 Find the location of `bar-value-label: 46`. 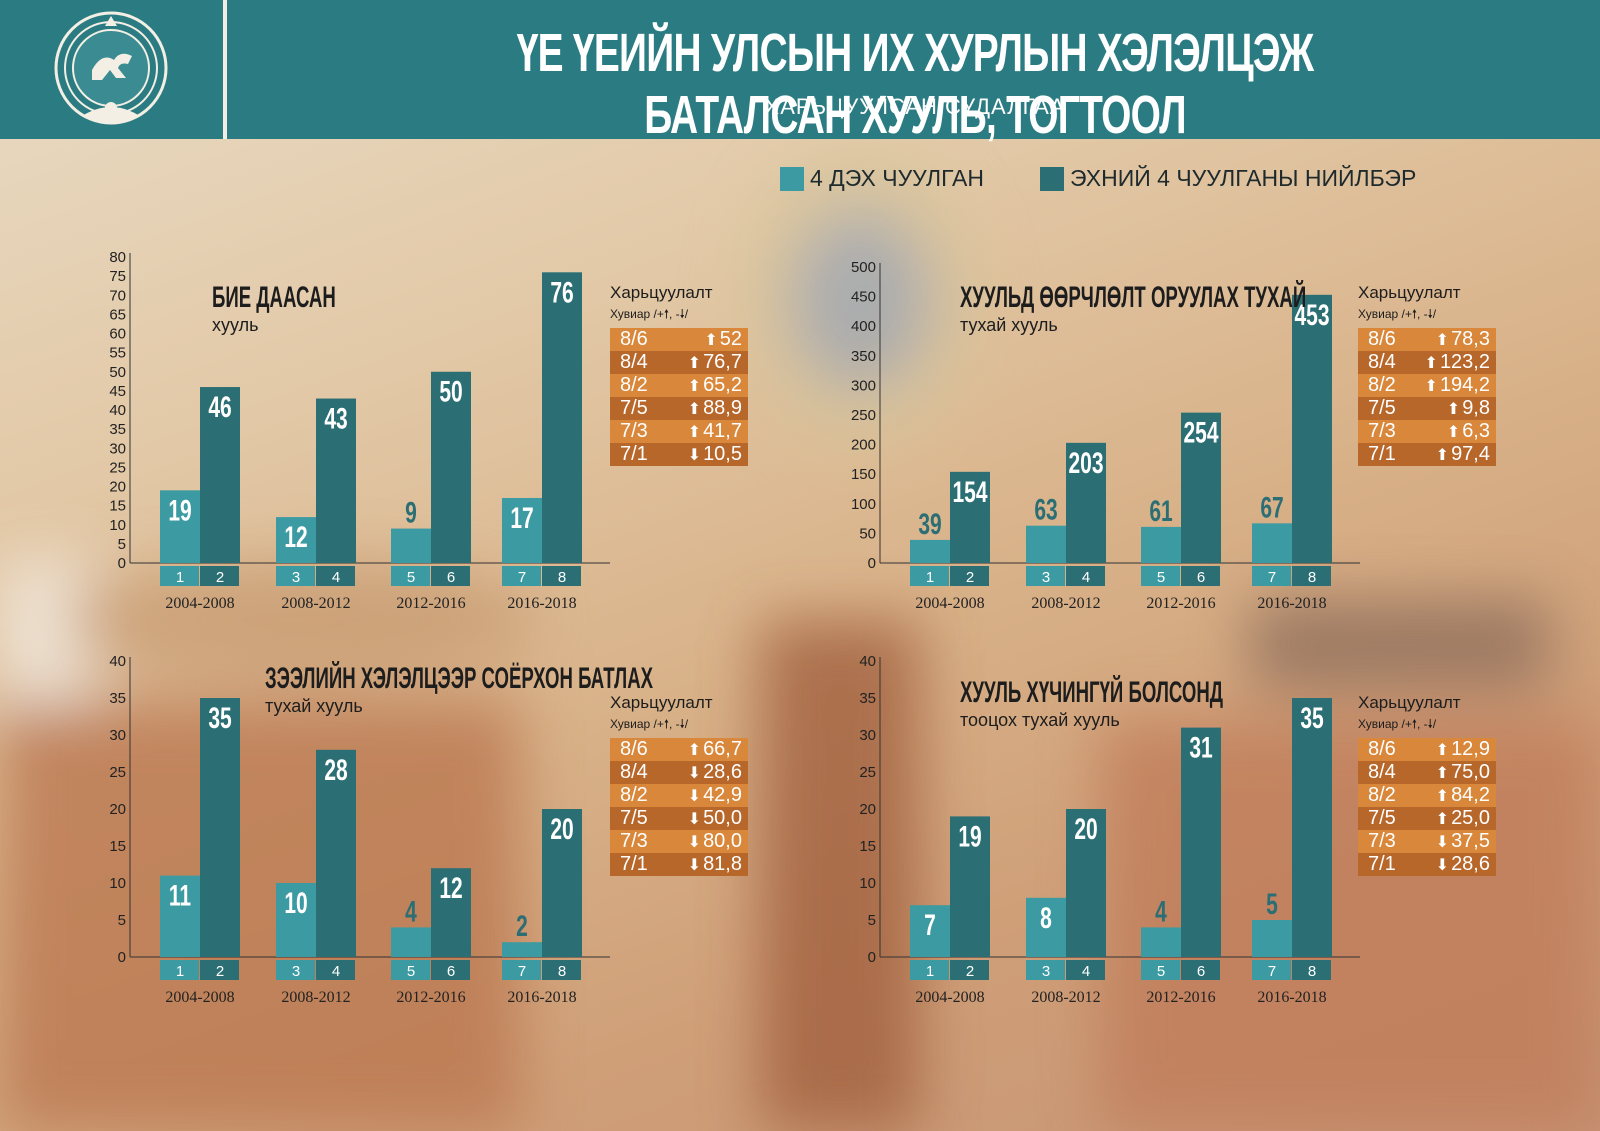

bar-value-label: 46 is located at coordinates (219, 408).